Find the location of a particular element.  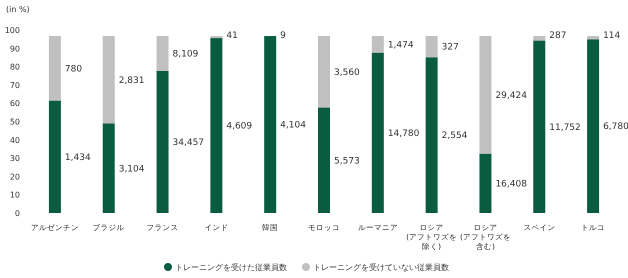

annotation: 2,554 is located at coordinates (455, 136).